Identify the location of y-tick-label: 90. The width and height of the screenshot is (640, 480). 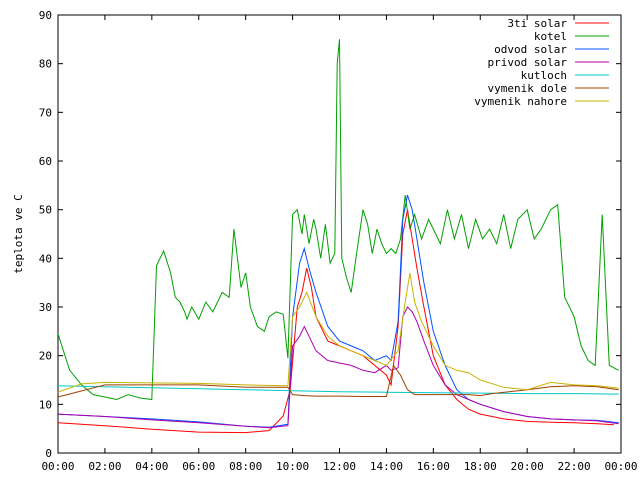
(45, 15).